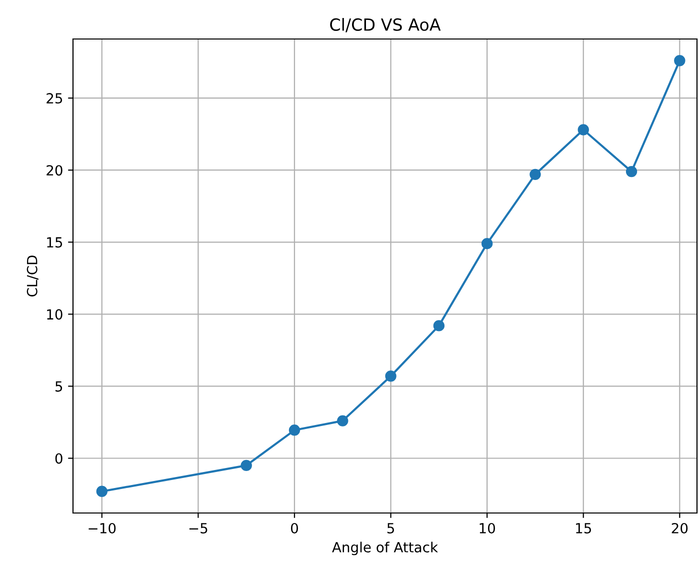 The height and width of the screenshot is (569, 699). I want to click on x-tick-label: −5, so click(198, 528).